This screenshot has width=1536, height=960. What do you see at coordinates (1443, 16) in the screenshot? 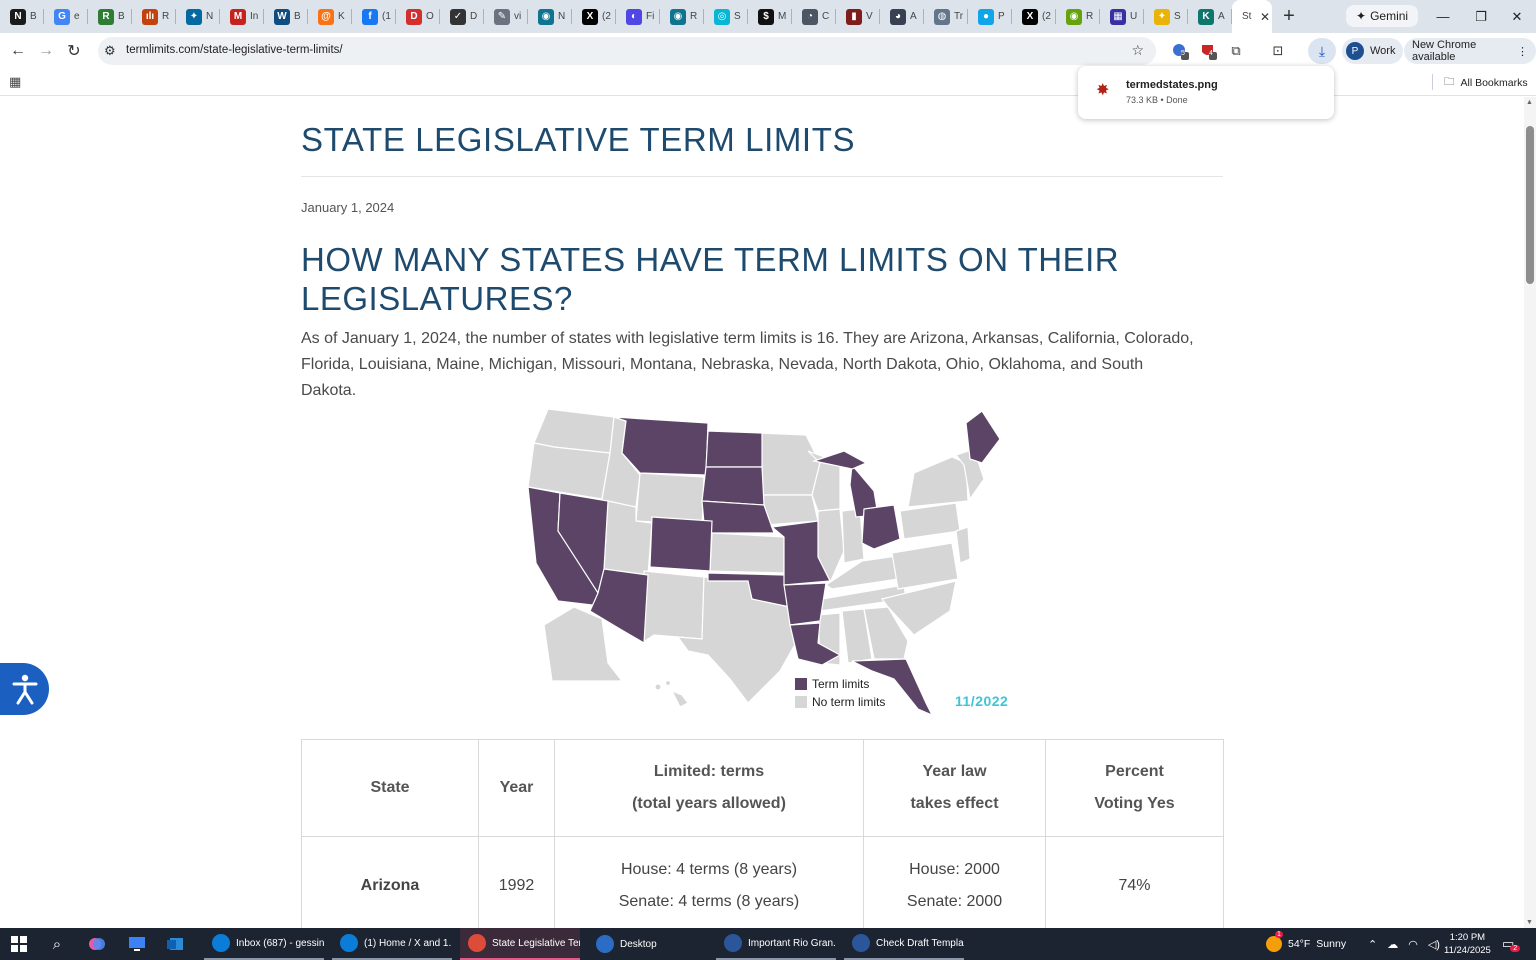
I see `minimize-icon: —` at bounding box center [1443, 16].